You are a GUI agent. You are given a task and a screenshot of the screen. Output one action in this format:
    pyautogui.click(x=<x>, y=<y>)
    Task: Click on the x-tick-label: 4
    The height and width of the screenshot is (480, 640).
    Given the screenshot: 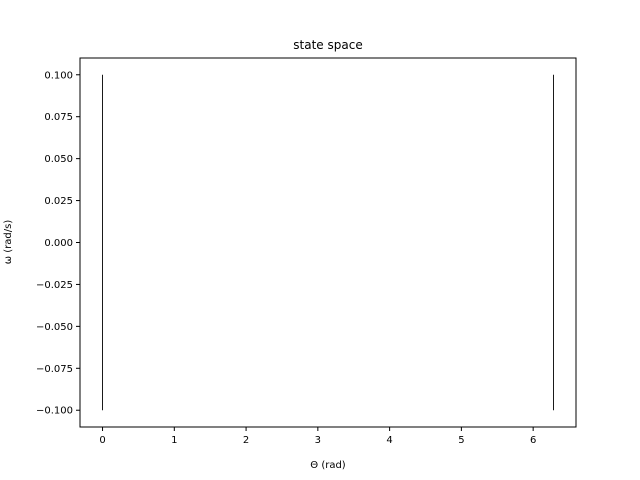 What is the action you would take?
    pyautogui.click(x=389, y=440)
    